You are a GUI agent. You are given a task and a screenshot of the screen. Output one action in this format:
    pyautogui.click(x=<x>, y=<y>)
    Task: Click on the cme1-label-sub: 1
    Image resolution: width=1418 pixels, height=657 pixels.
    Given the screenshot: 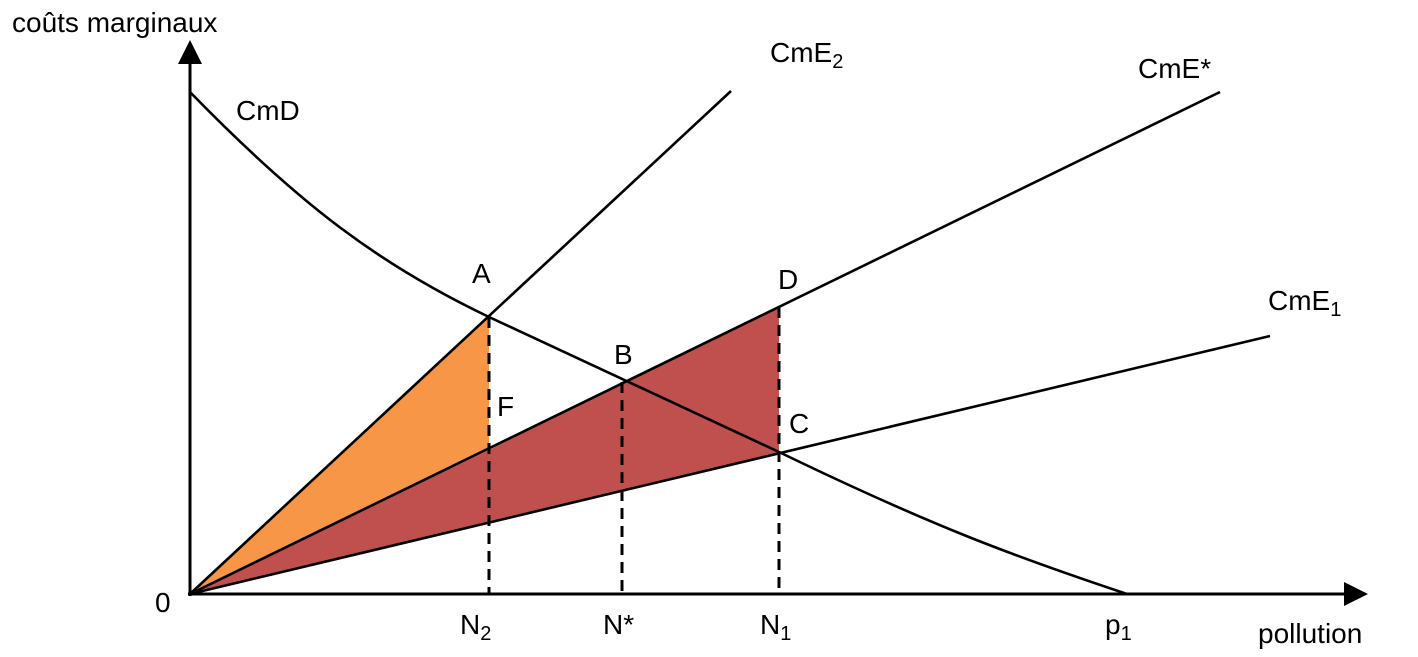 What is the action you would take?
    pyautogui.click(x=1335, y=310)
    